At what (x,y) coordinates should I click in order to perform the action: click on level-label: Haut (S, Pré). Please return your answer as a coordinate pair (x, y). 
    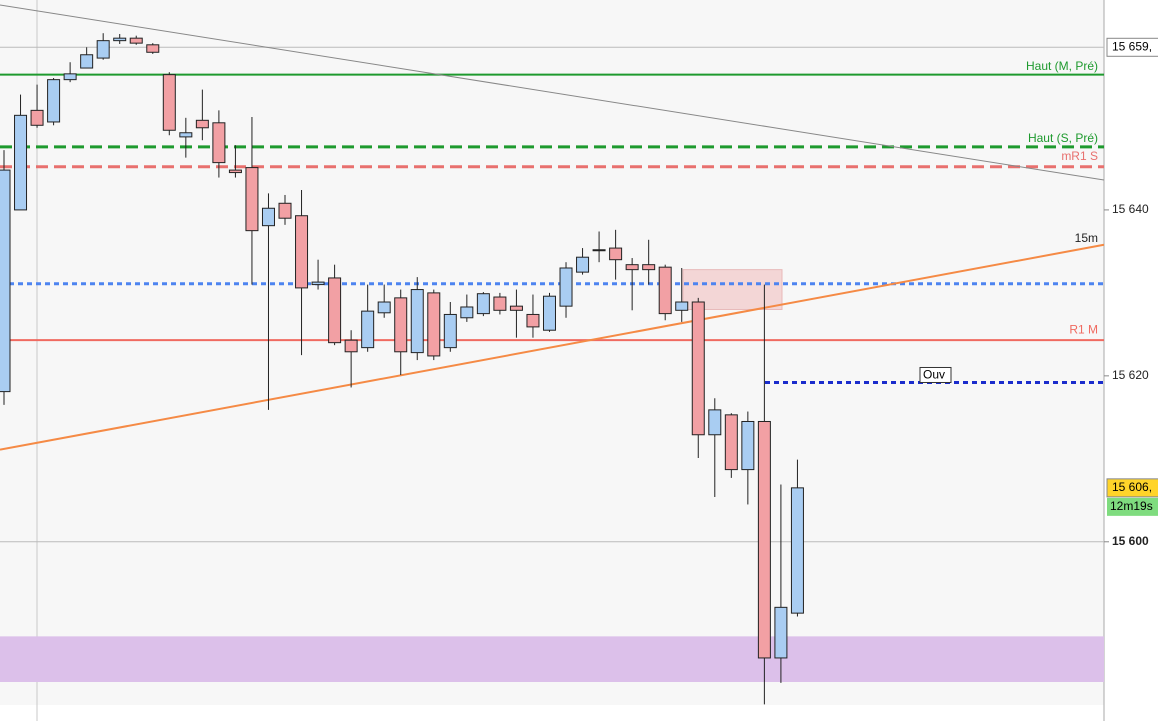
    Looking at the image, I should click on (1063, 138).